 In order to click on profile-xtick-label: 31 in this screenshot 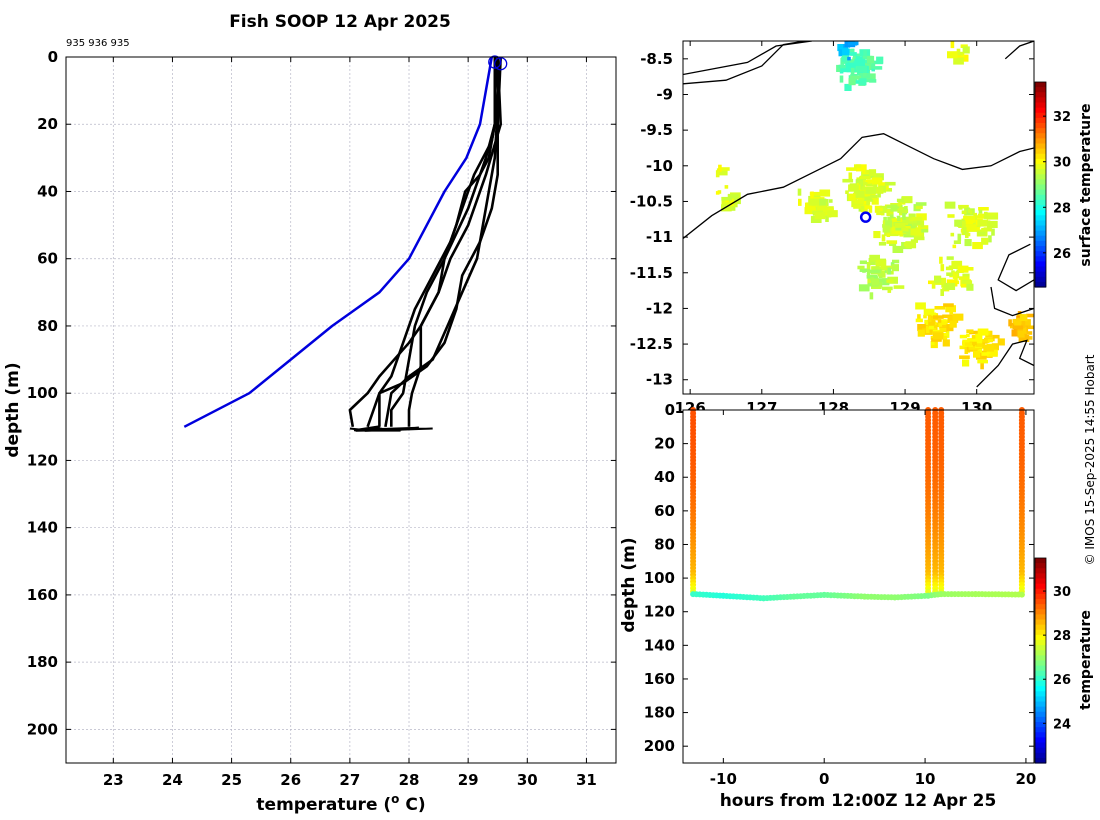, I will do `click(586, 780)`.